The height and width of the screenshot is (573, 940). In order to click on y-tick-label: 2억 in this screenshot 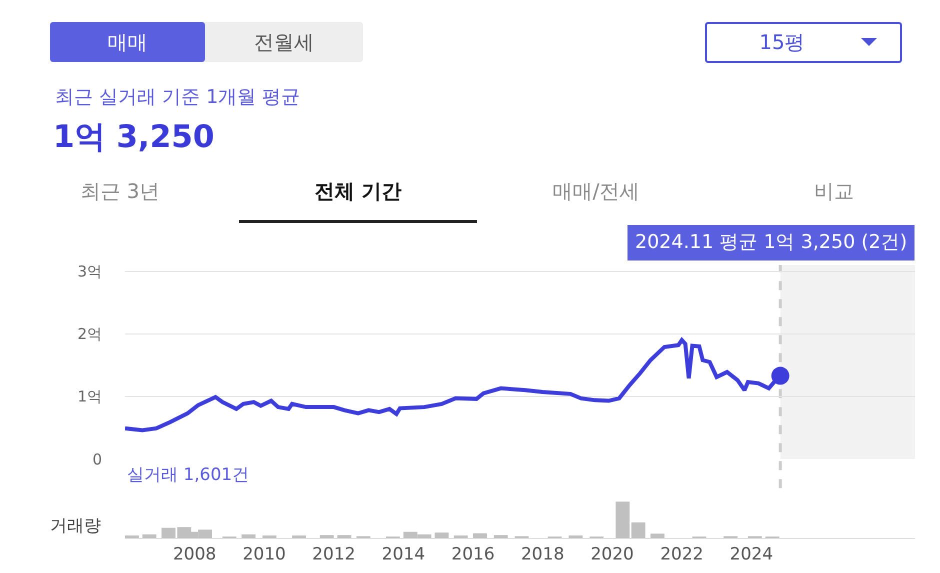, I will do `click(89, 334)`.